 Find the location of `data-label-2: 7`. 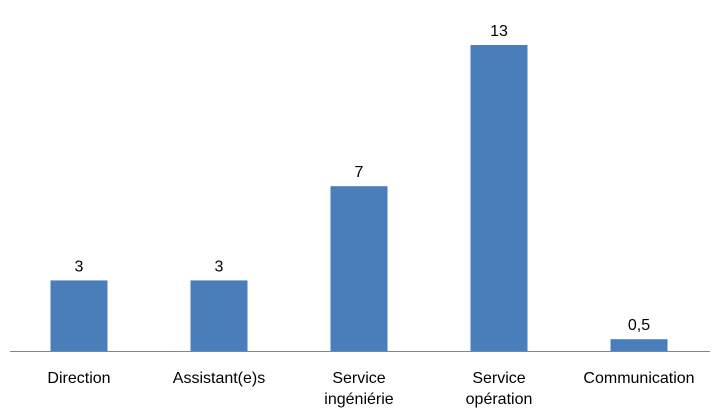

data-label-2: 7 is located at coordinates (359, 172).